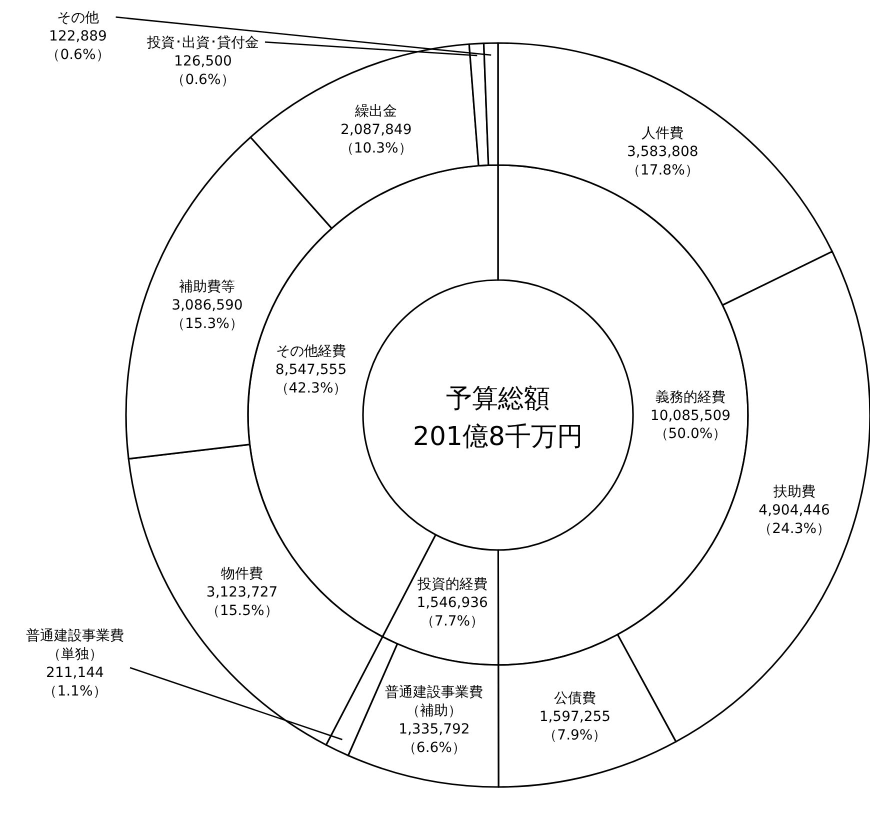 Image resolution: width=870 pixels, height=834 pixels. Describe the element at coordinates (498, 399) in the screenshot. I see `text: 予算総額` at that location.